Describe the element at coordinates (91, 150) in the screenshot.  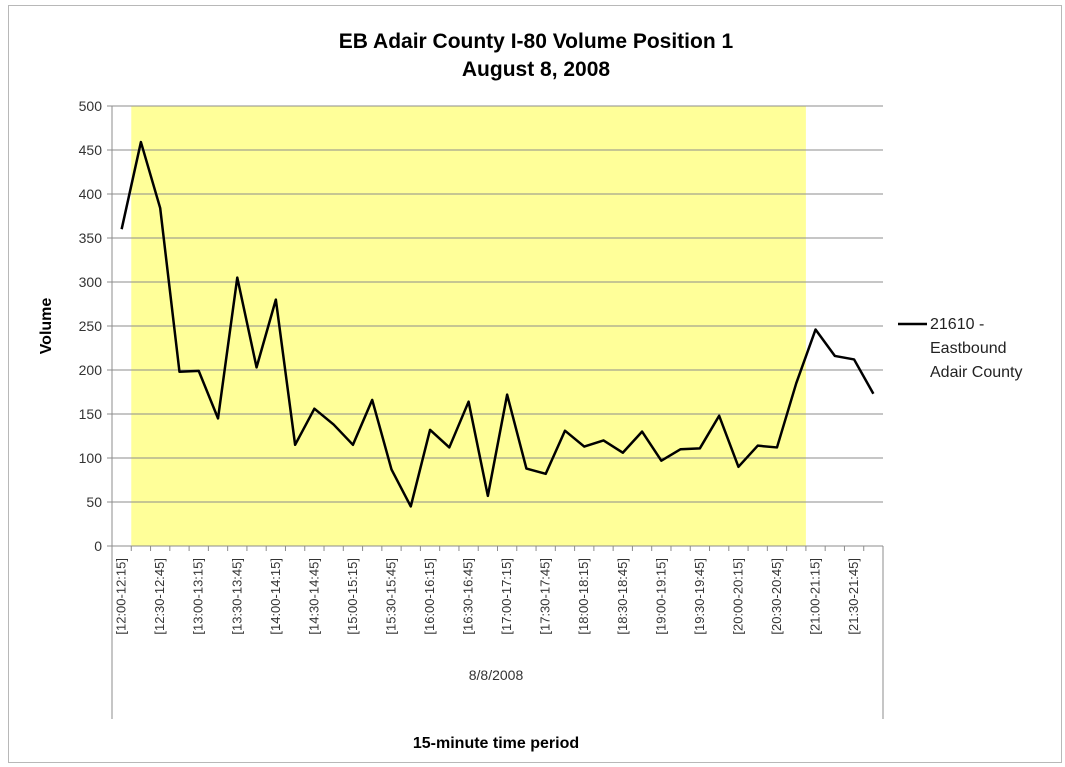
I see `y-tick-label: 450` at that location.